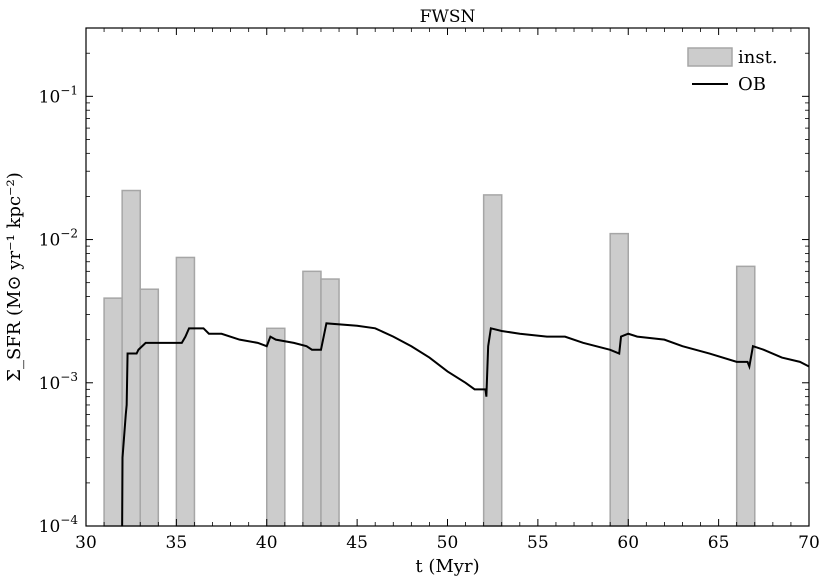 The height and width of the screenshot is (585, 830). I want to click on legend-label-inst: inst., so click(758, 57).